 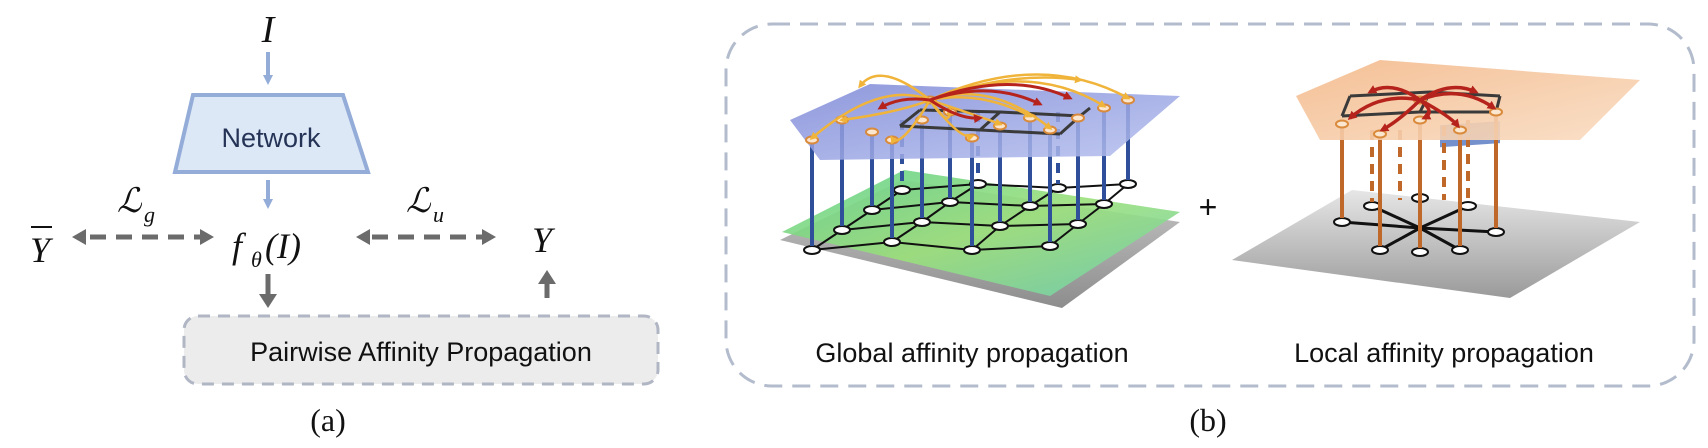 I want to click on propagation-box, so click(x=421, y=350).